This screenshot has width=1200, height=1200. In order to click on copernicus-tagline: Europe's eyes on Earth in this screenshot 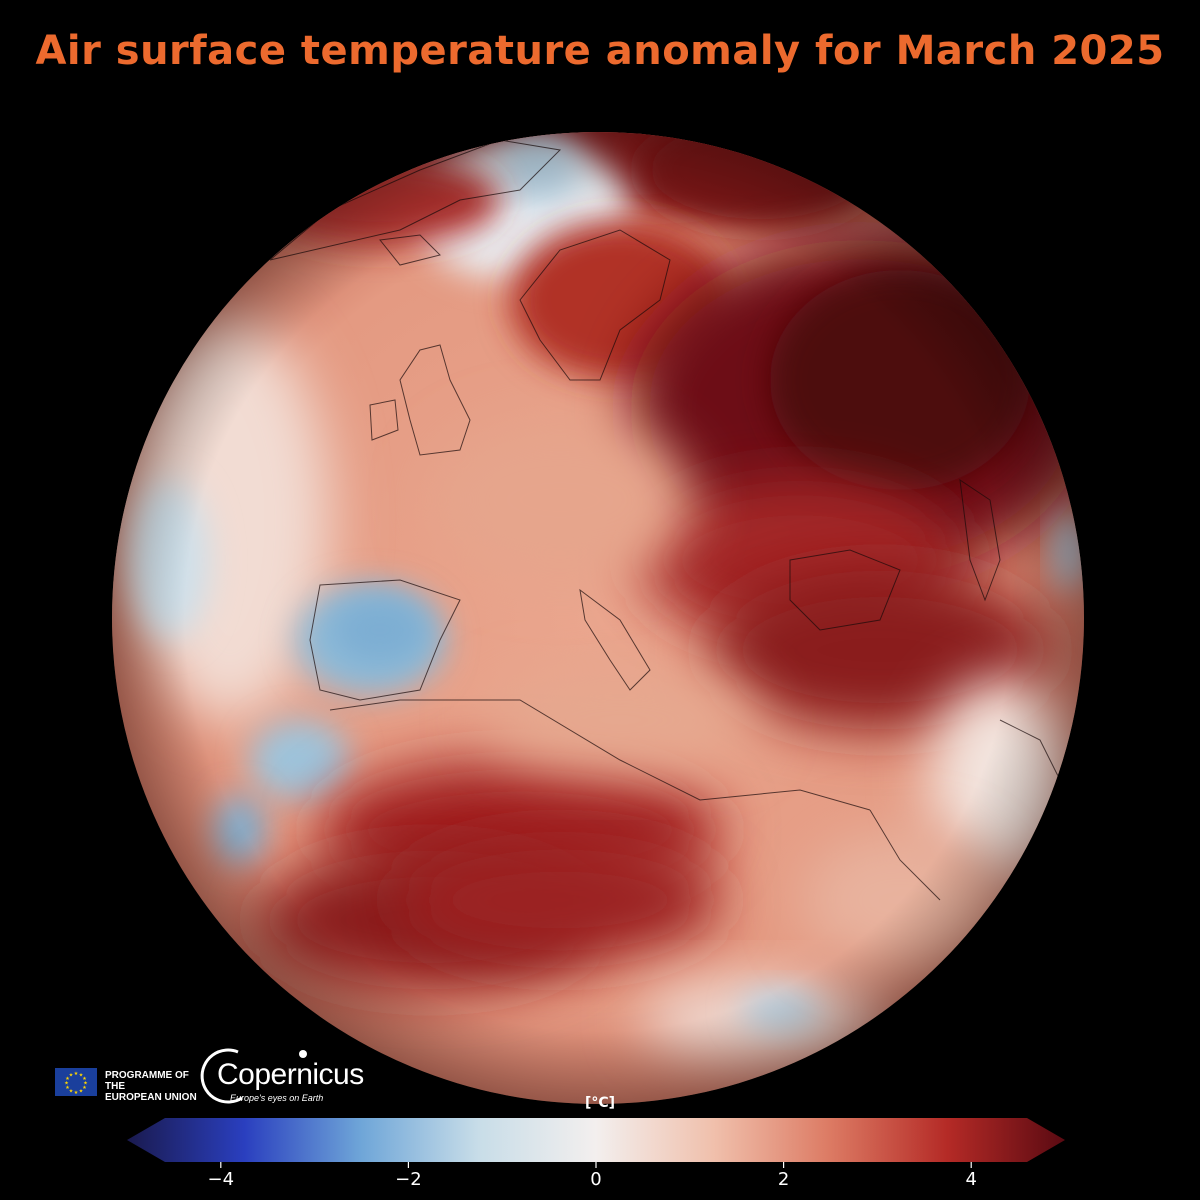, I will do `click(277, 1098)`.